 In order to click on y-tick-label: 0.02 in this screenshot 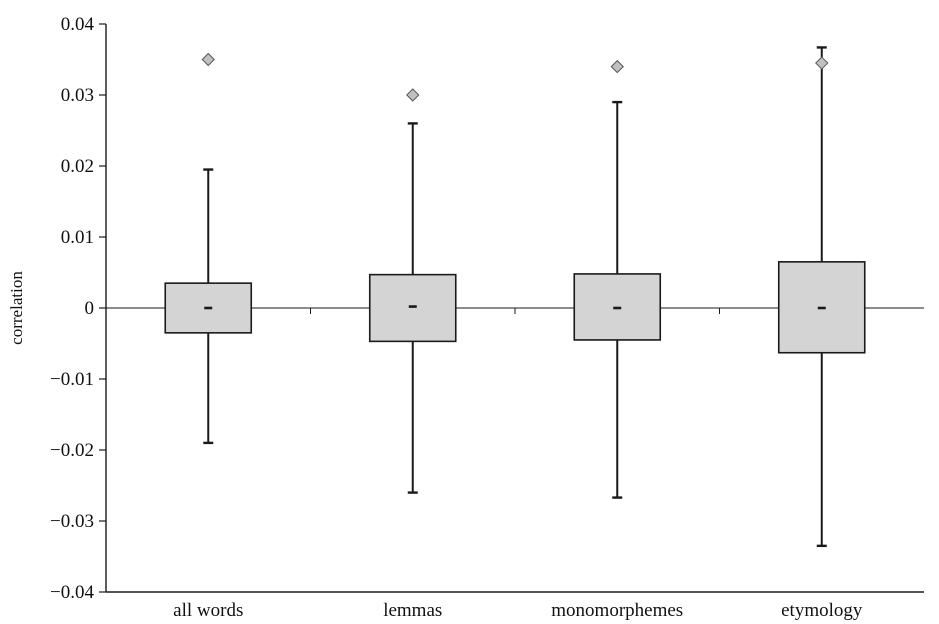, I will do `click(77, 166)`.